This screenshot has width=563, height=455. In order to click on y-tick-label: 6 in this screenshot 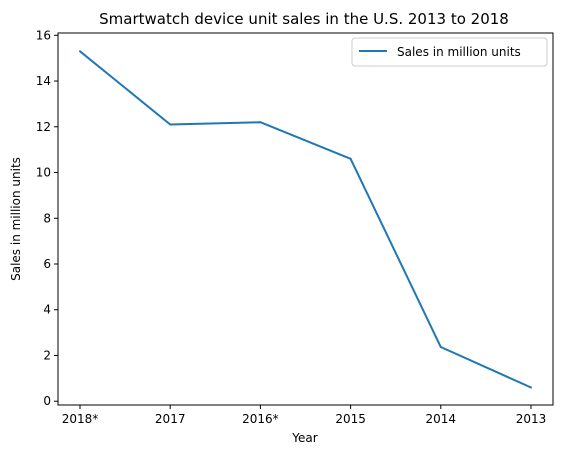, I will do `click(47, 264)`.